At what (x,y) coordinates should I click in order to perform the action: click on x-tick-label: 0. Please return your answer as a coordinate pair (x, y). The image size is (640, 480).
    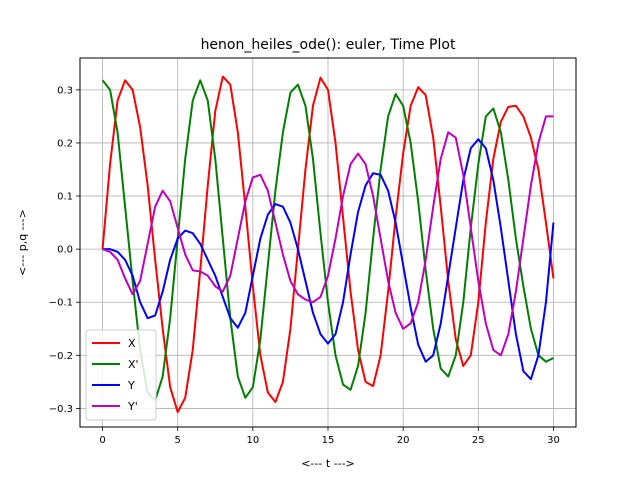
    Looking at the image, I should click on (102, 440).